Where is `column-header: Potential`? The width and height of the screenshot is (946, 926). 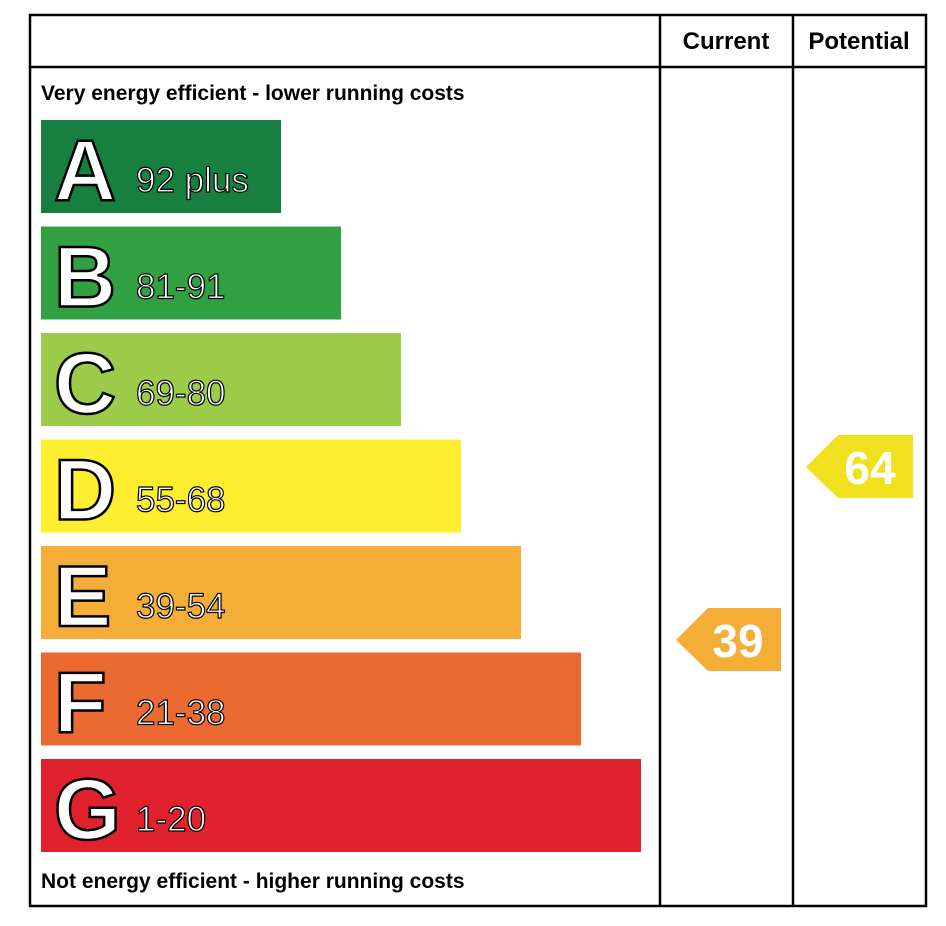
column-header: Potential is located at coordinates (858, 41).